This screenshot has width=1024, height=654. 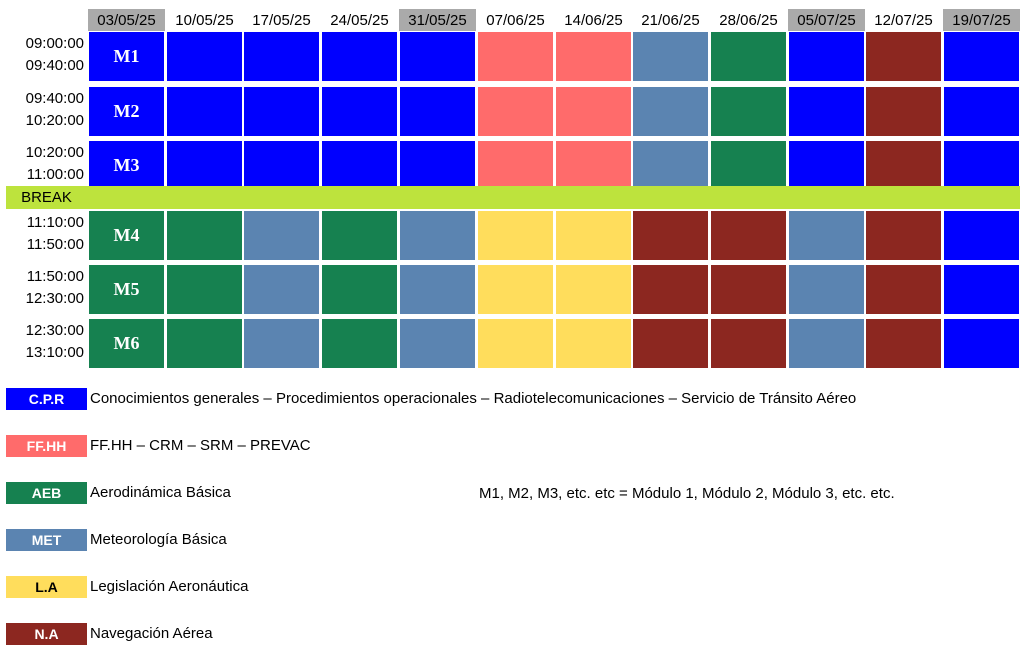 What do you see at coordinates (54, 330) in the screenshot?
I see `start-time: 12:30:00` at bounding box center [54, 330].